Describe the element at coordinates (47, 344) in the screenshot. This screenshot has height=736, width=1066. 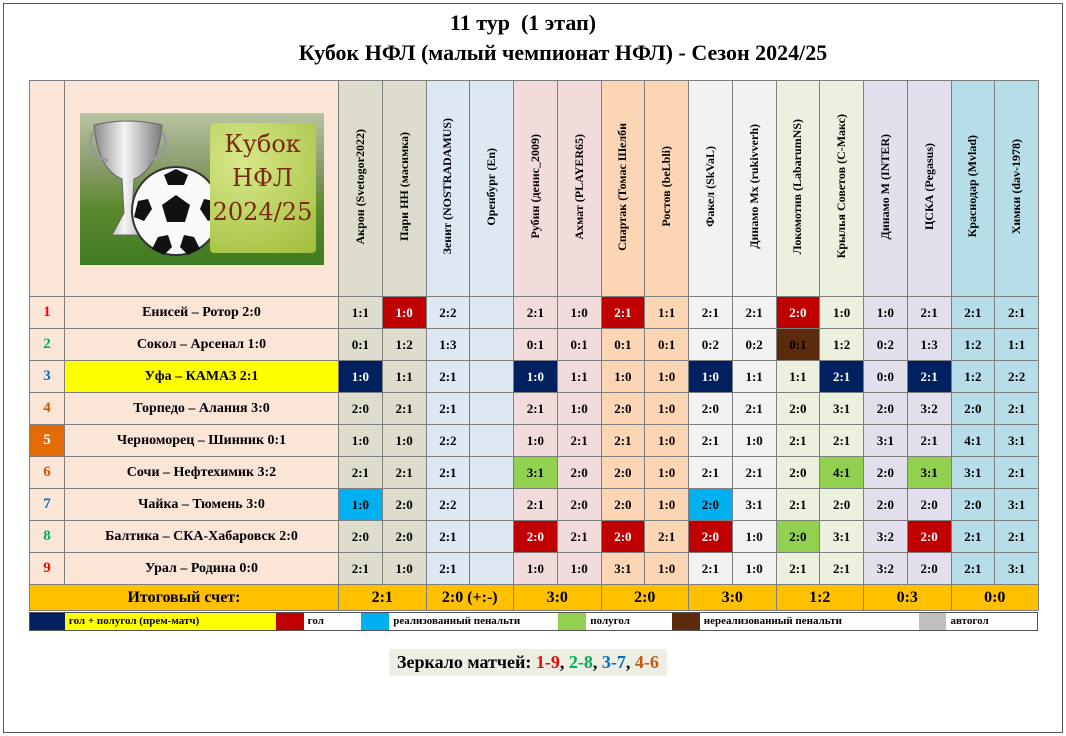
I see `row-number: 2` at that location.